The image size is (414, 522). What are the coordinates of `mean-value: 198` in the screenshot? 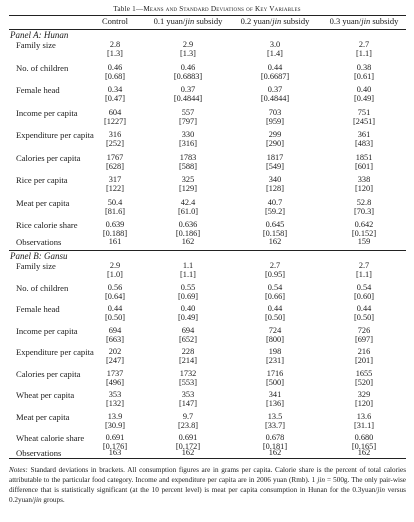 It's located at (275, 351).